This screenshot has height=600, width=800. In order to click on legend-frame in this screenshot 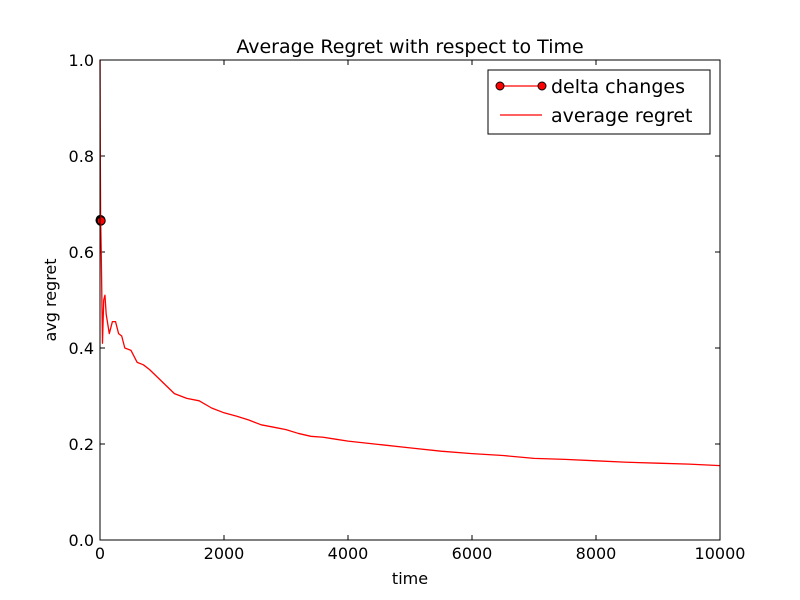, I will do `click(599, 102)`.